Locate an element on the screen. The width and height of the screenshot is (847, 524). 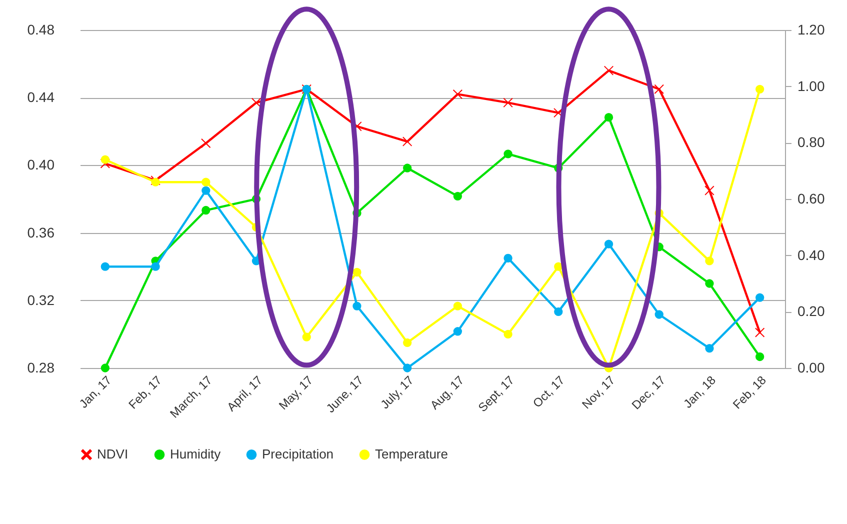
legend-label: Humidity is located at coordinates (196, 454).